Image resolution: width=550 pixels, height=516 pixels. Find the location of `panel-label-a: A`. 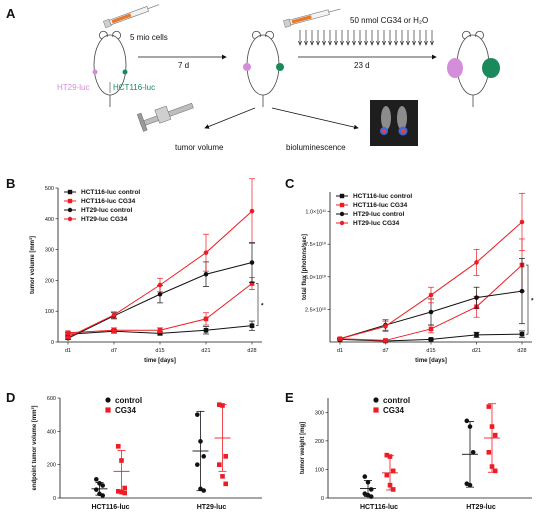

panel-label-a: A is located at coordinates (11, 13).